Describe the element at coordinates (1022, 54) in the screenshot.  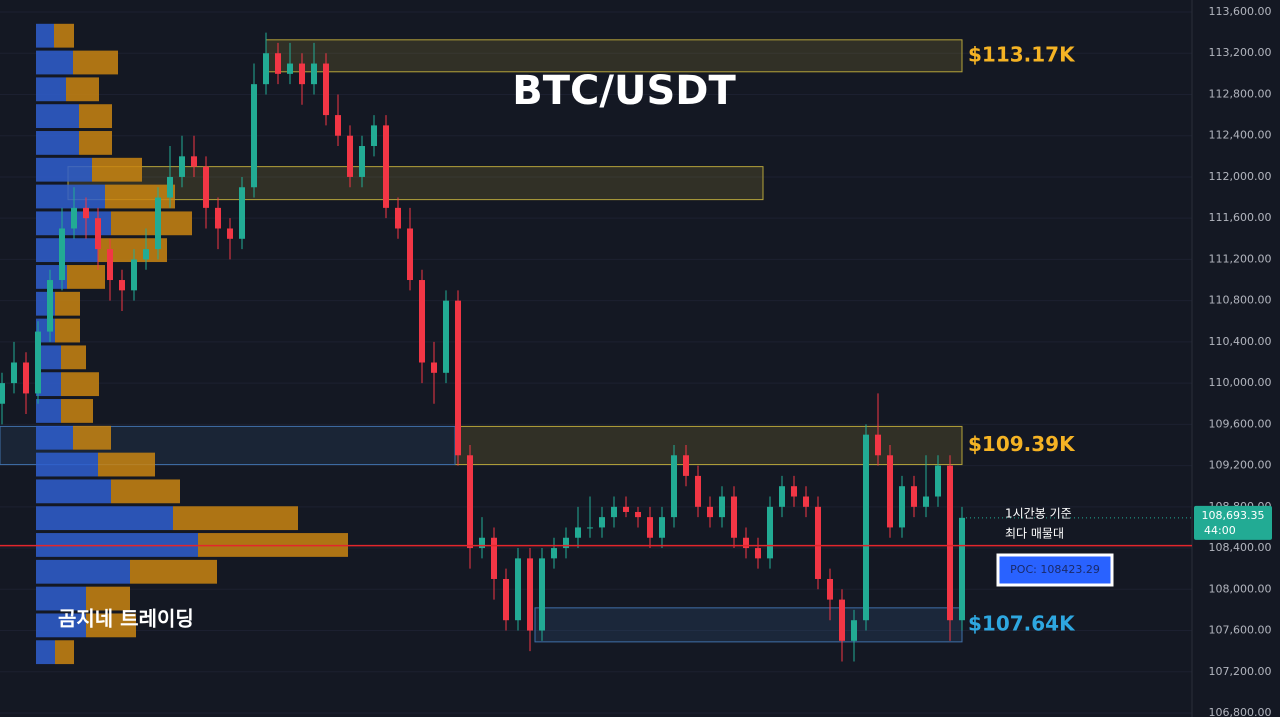
I see `zone-label: $113.17K` at that location.